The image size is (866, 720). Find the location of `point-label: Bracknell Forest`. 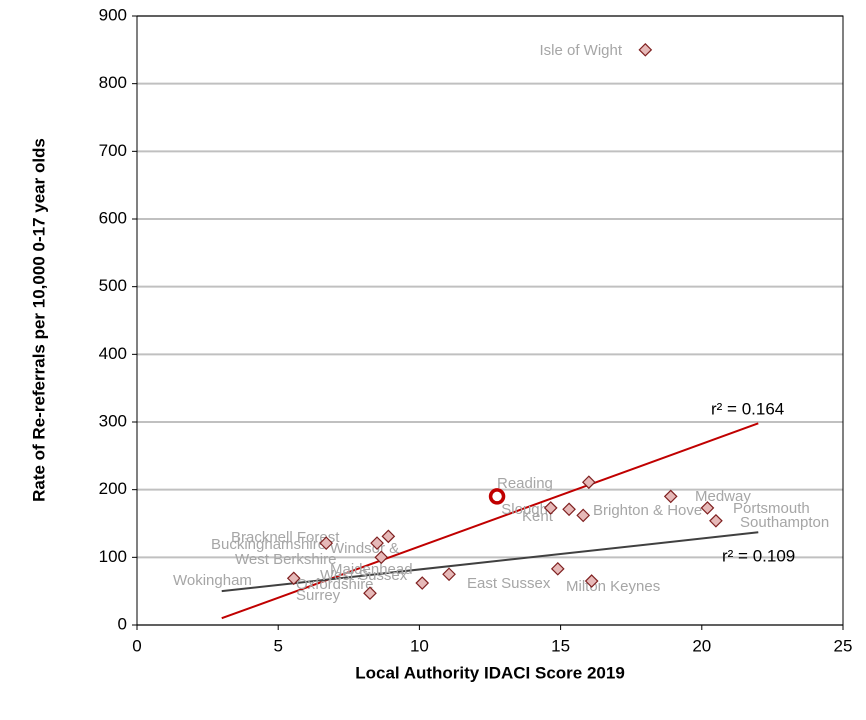

point-label: Bracknell Forest is located at coordinates (285, 537).